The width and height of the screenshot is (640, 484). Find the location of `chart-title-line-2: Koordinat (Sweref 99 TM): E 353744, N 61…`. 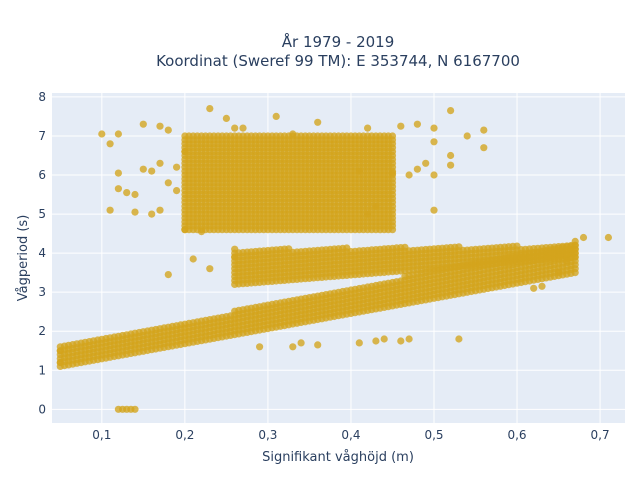

chart-title-line-2: Koordinat (Sweref 99 TM): E 353744, N 61… is located at coordinates (338, 61).